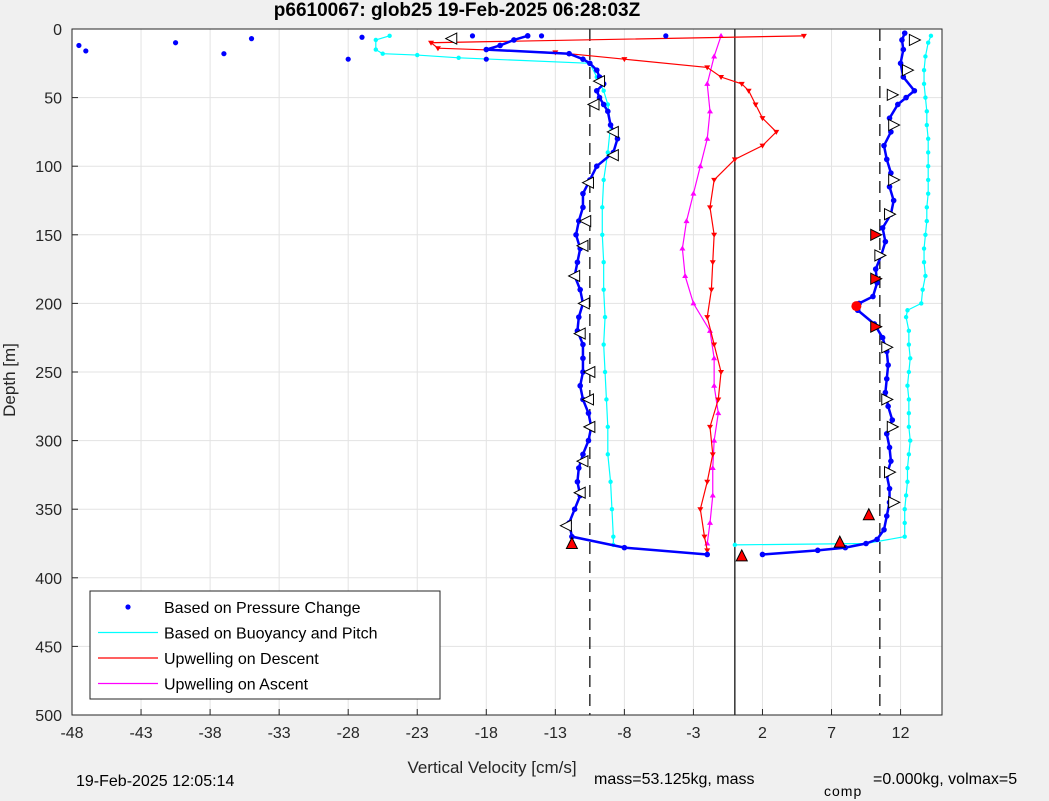 The height and width of the screenshot is (801, 1049). Describe the element at coordinates (48, 373) in the screenshot. I see `y-tick-label: 250` at that location.